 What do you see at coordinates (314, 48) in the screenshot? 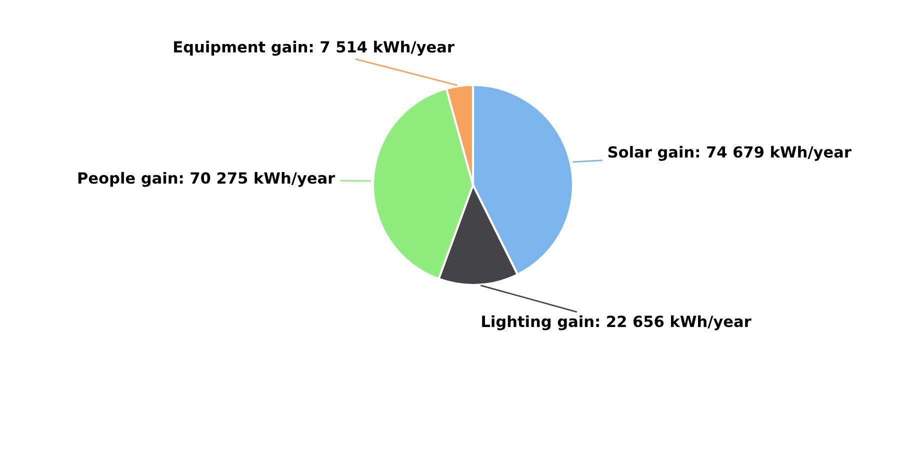
I see `slice-label: Equipment gain: 7 514 kWh/year` at bounding box center [314, 48].